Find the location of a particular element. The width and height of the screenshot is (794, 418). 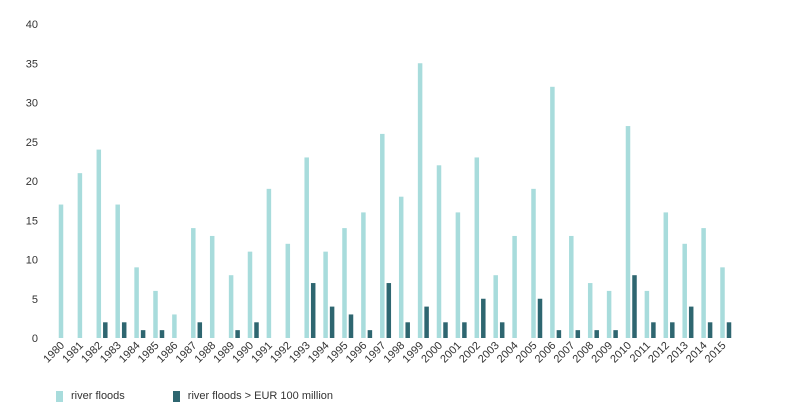

y-tick-label: 10 is located at coordinates (32, 261).